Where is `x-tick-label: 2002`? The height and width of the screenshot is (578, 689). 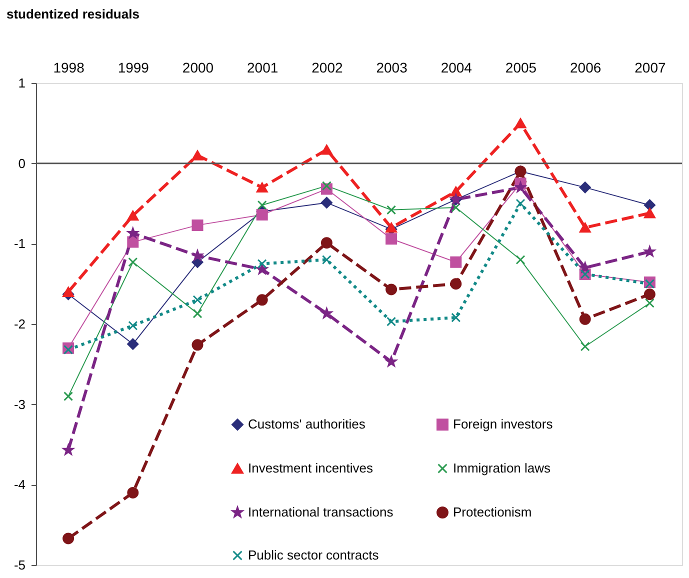 x-tick-label: 2002 is located at coordinates (327, 68).